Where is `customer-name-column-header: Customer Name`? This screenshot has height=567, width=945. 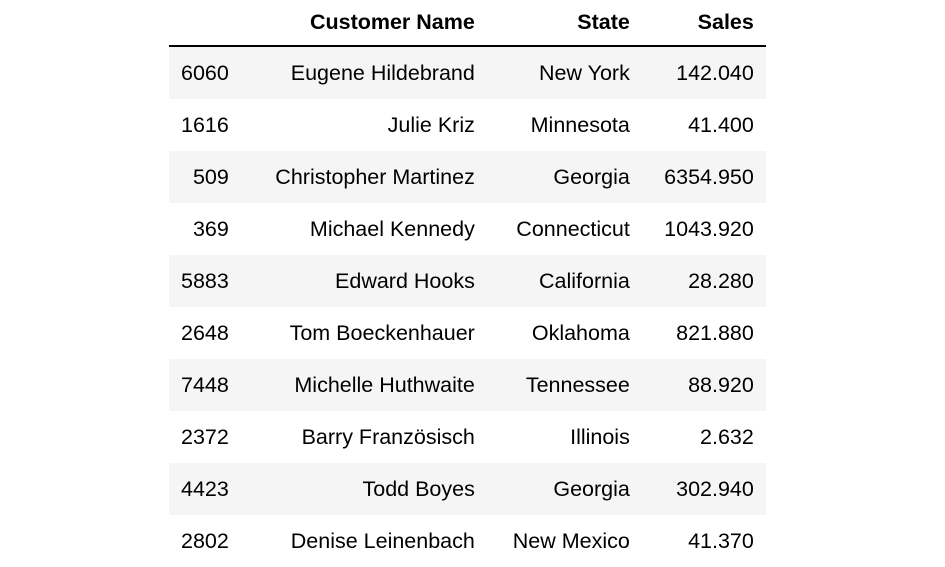 customer-name-column-header: Customer Name is located at coordinates (363, 23).